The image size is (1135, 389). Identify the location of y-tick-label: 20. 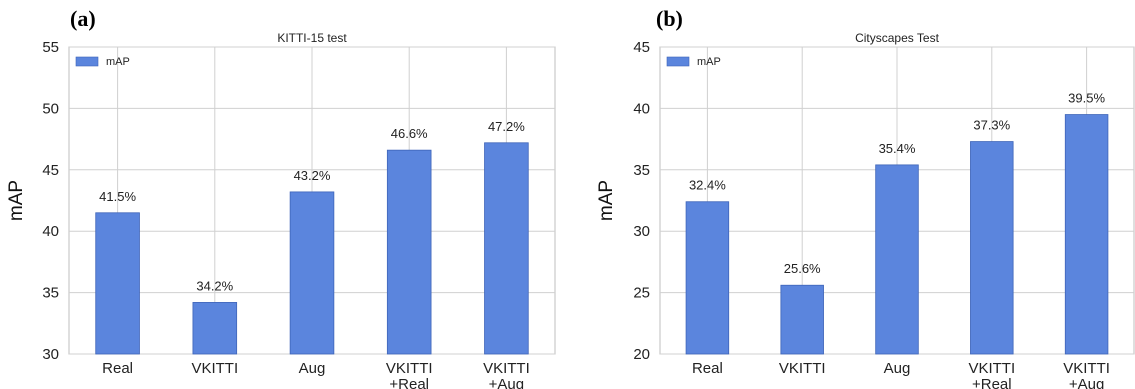
(641, 354).